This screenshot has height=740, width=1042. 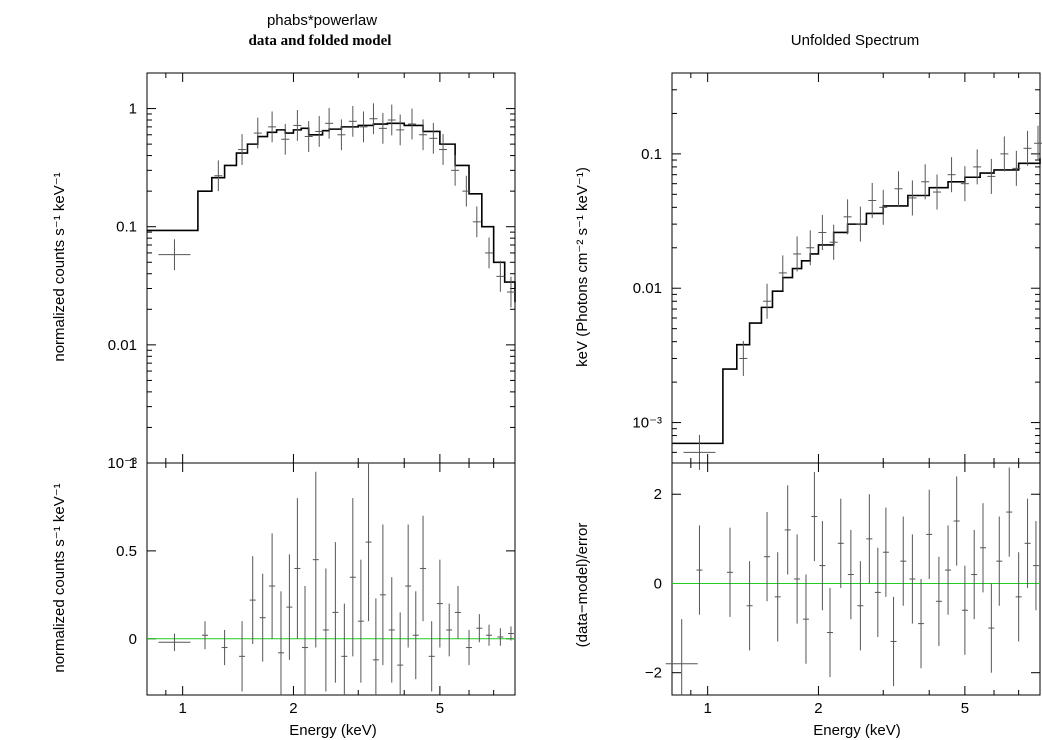 I want to click on right-xlabel: Energy (keV), so click(x=857, y=730).